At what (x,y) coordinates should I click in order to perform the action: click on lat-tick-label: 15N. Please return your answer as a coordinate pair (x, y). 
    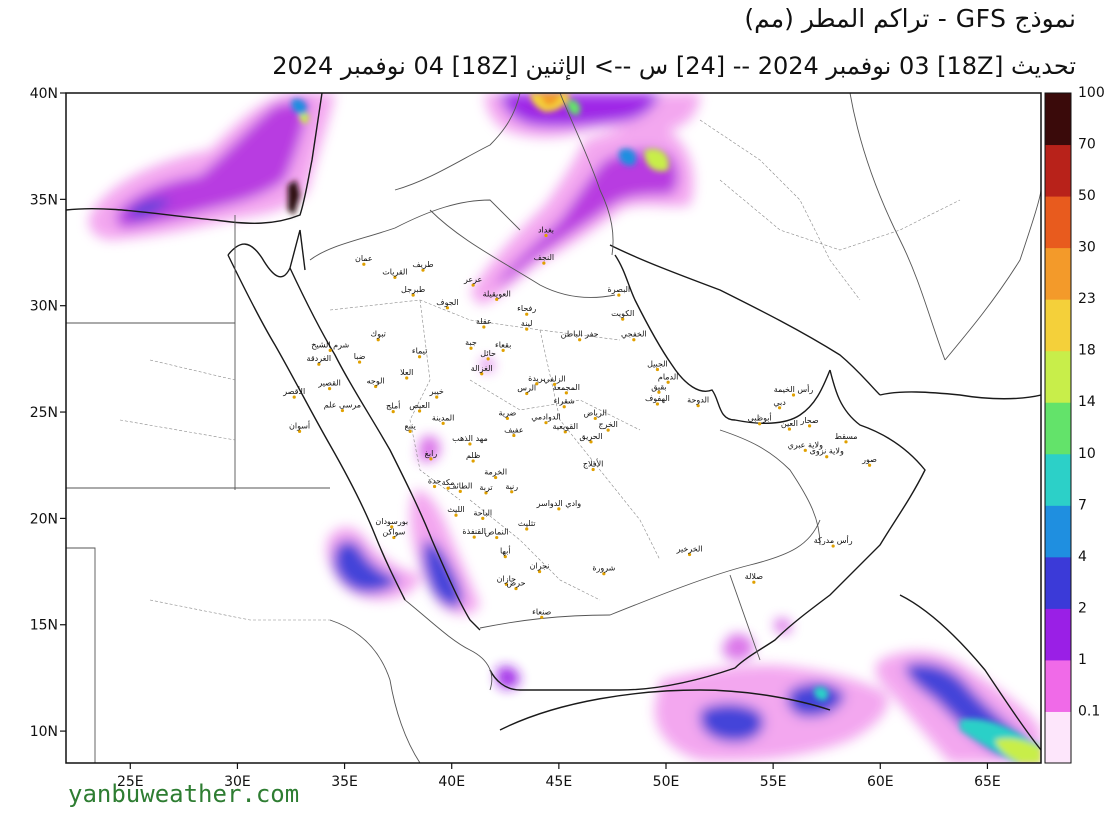
    Looking at the image, I should click on (44, 626).